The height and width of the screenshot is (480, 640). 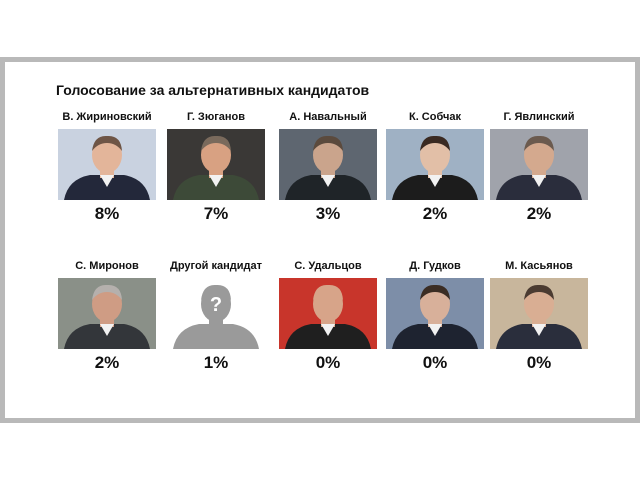 What do you see at coordinates (216, 213) in the screenshot?
I see `vote-percentage: 7%` at bounding box center [216, 213].